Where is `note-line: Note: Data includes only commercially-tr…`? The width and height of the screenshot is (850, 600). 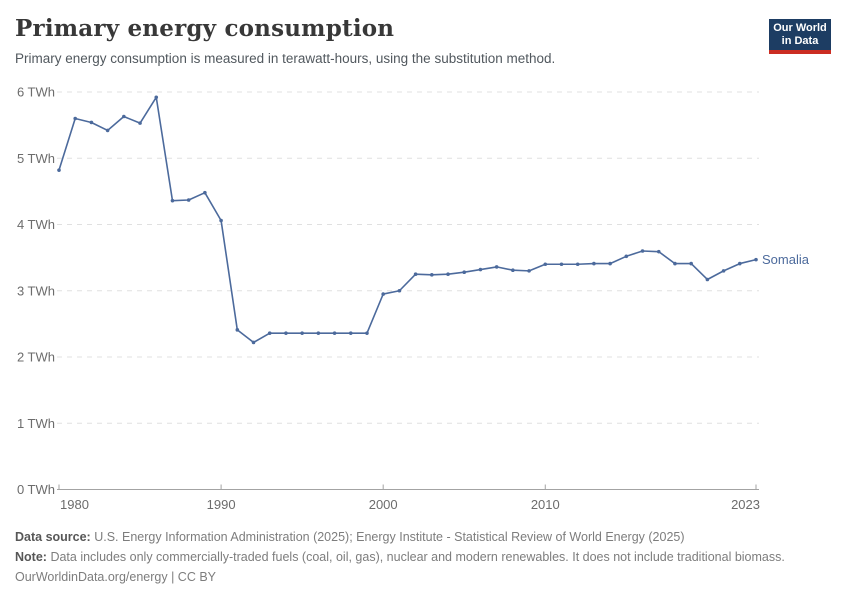 note-line: Note: Data includes only commercially-tr… is located at coordinates (425, 557).